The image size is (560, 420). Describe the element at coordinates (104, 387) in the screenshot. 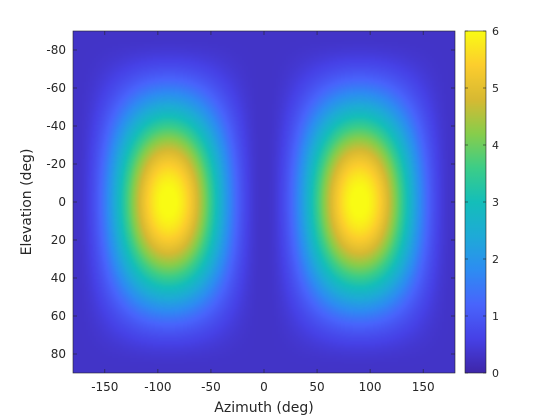

I see `x-tick-label: -150` at that location.